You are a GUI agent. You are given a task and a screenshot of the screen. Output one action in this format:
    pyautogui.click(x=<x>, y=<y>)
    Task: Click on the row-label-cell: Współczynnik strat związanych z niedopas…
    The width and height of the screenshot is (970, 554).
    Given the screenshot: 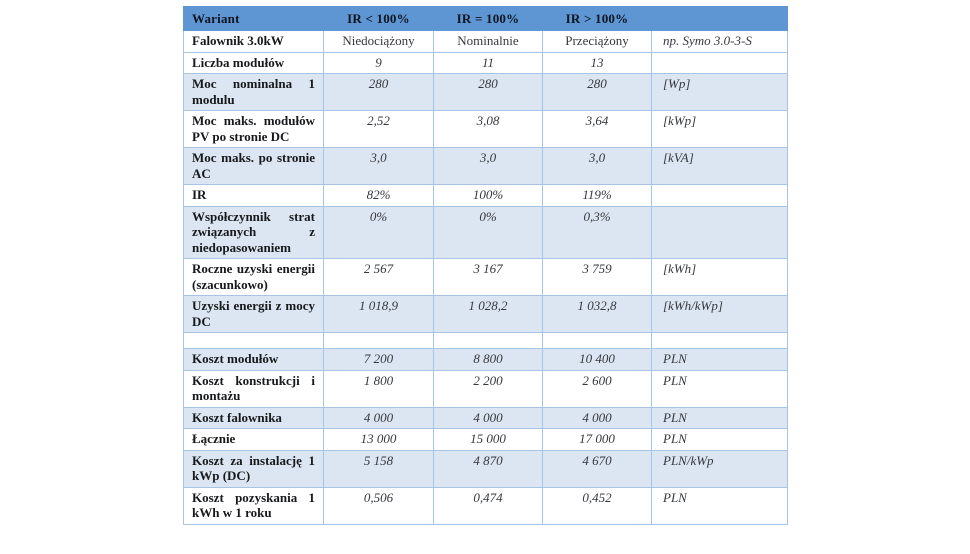 What is the action you would take?
    pyautogui.click(x=253, y=232)
    